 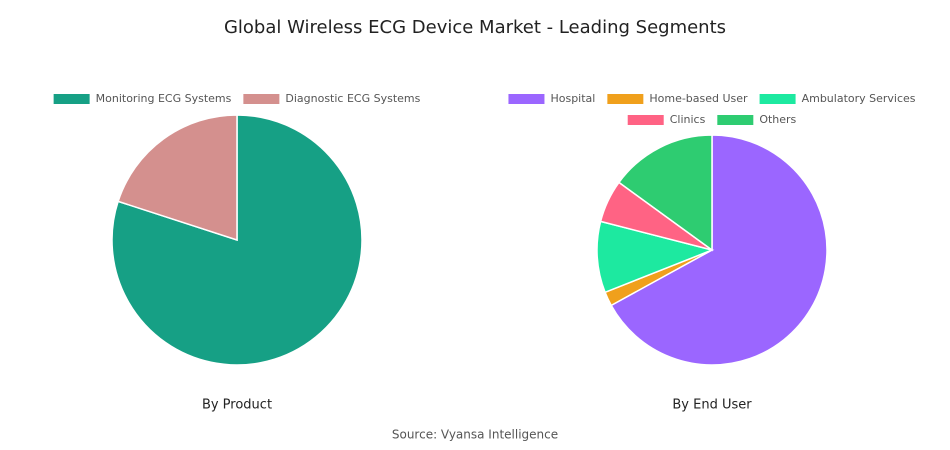 What do you see at coordinates (666, 119) in the screenshot?
I see `legend-item: Clinics` at bounding box center [666, 119].